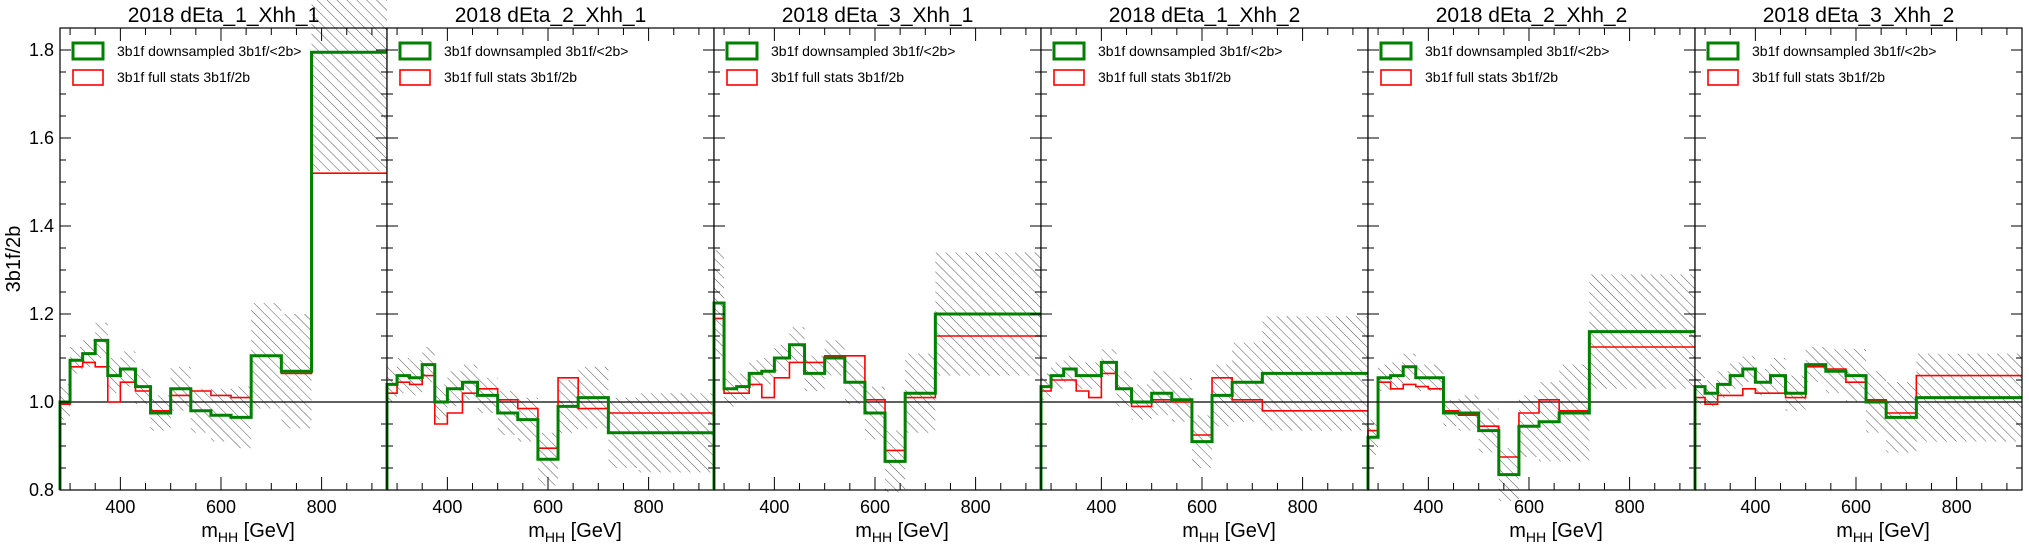 The width and height of the screenshot is (2029, 544). Describe the element at coordinates (878, 15) in the screenshot. I see `panel-title: 2018 dEta_3_Xhh_1` at that location.